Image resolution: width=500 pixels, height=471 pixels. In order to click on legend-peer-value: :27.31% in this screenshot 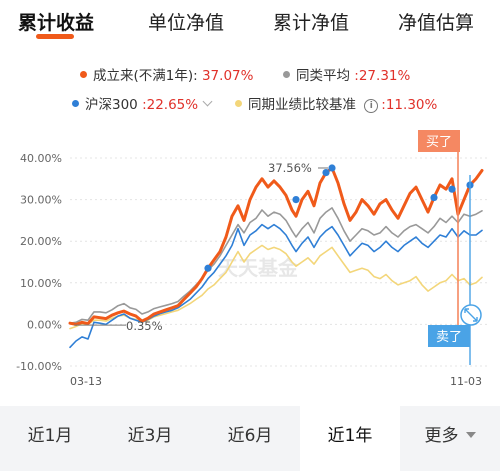, I will do `click(382, 76)`.